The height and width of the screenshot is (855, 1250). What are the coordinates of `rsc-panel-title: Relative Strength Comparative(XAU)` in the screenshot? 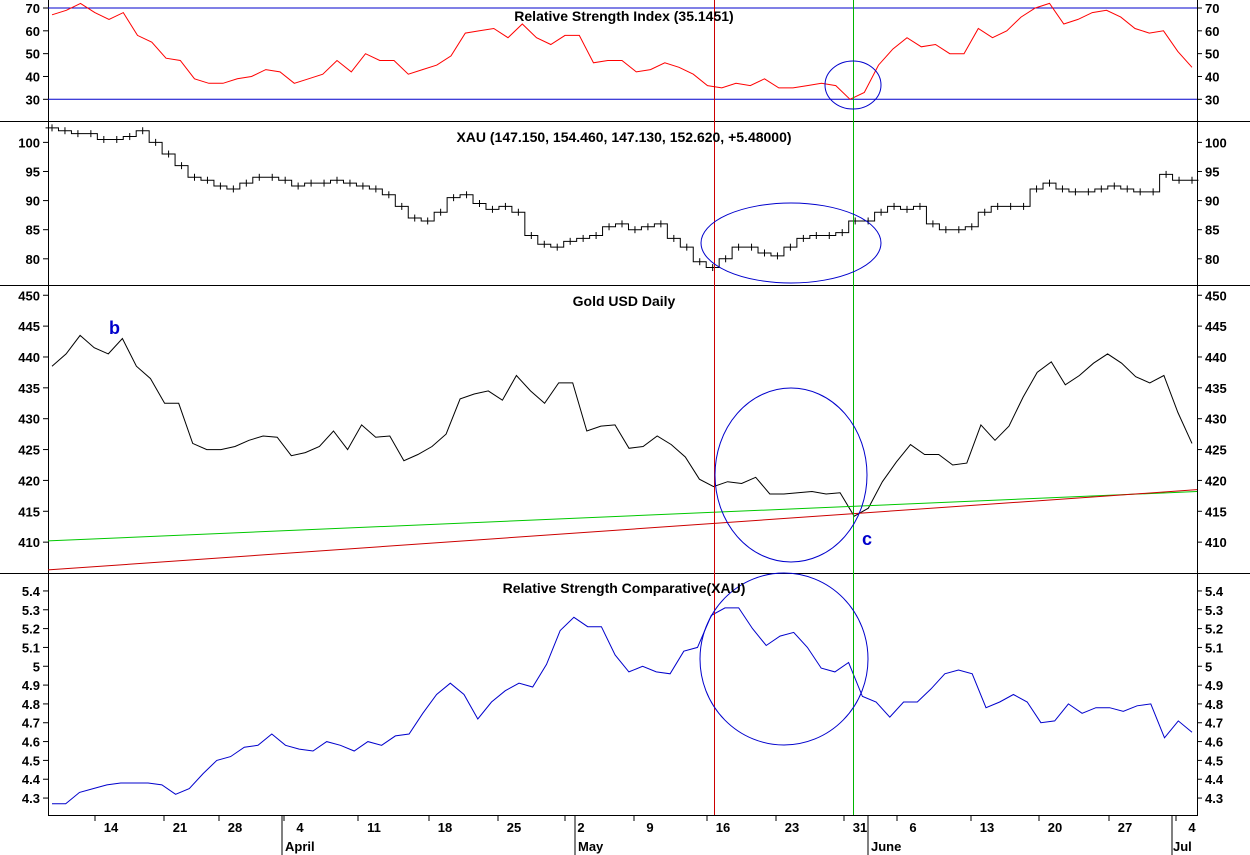 It's located at (624, 588).